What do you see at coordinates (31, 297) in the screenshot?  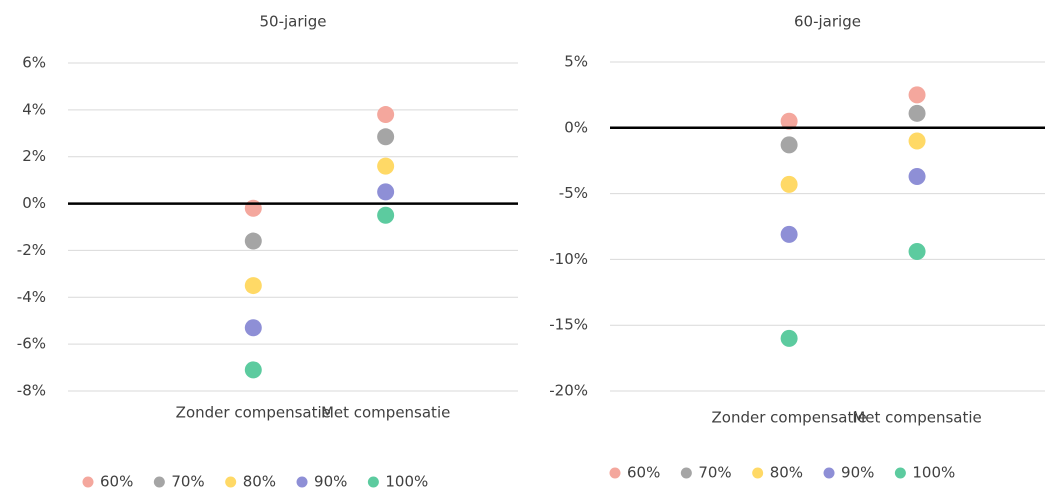 I see `y-tick-label: -4%` at bounding box center [31, 297].